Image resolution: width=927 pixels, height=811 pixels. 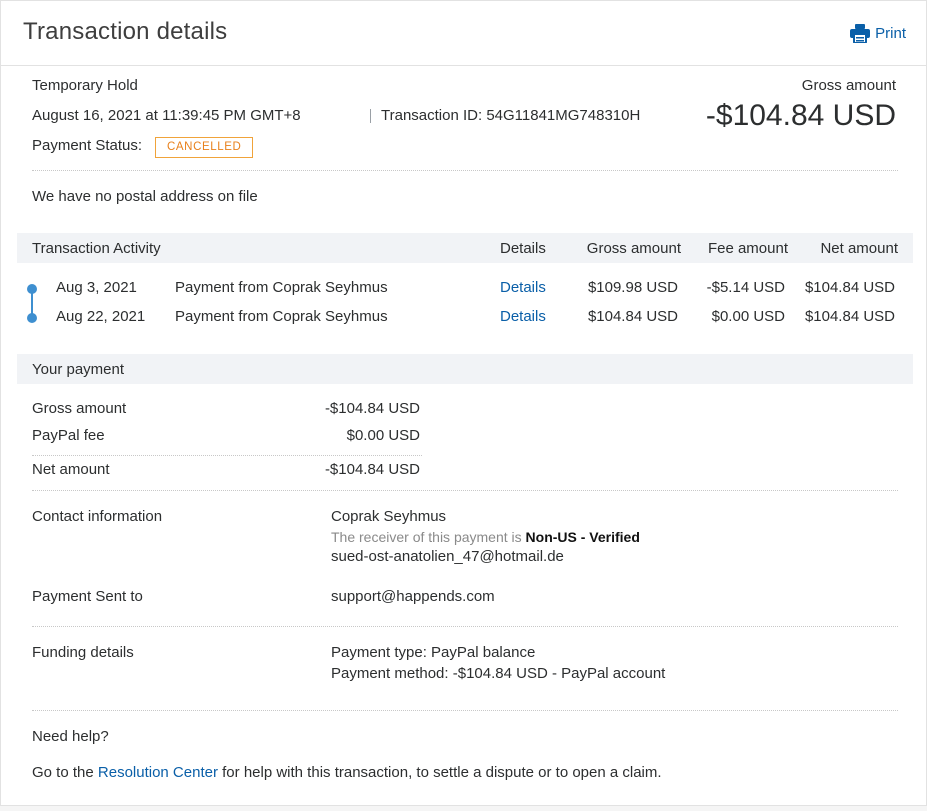 What do you see at coordinates (633, 248) in the screenshot?
I see `gross-column-header: Gross amount` at bounding box center [633, 248].